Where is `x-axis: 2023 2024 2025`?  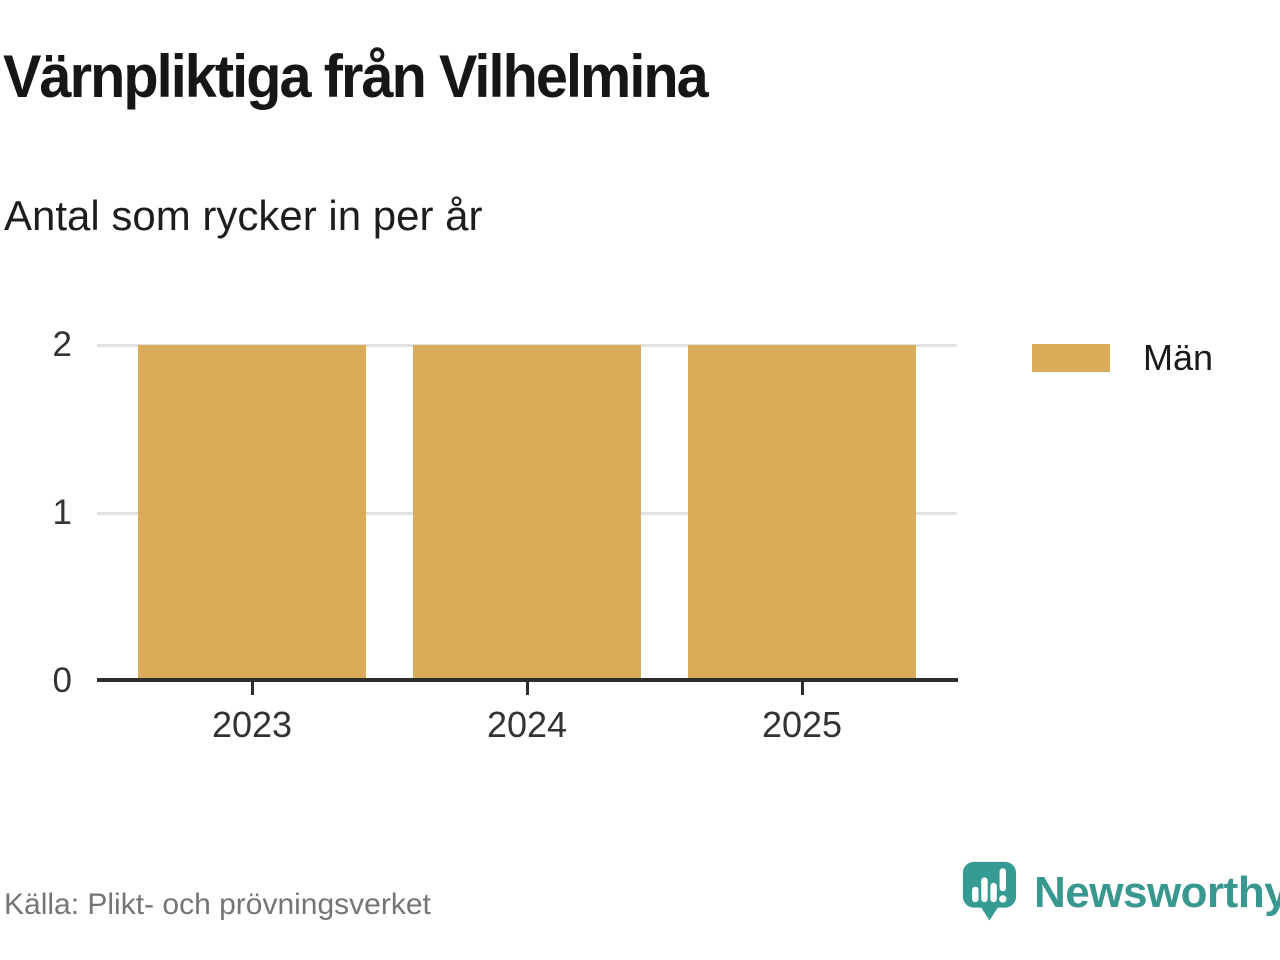 x-axis: 2023 2024 2025 is located at coordinates (527, 722).